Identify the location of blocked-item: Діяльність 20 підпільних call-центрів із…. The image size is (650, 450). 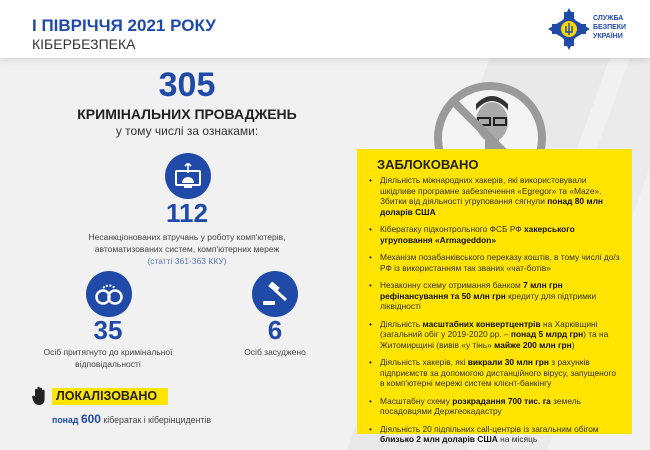
(494, 434).